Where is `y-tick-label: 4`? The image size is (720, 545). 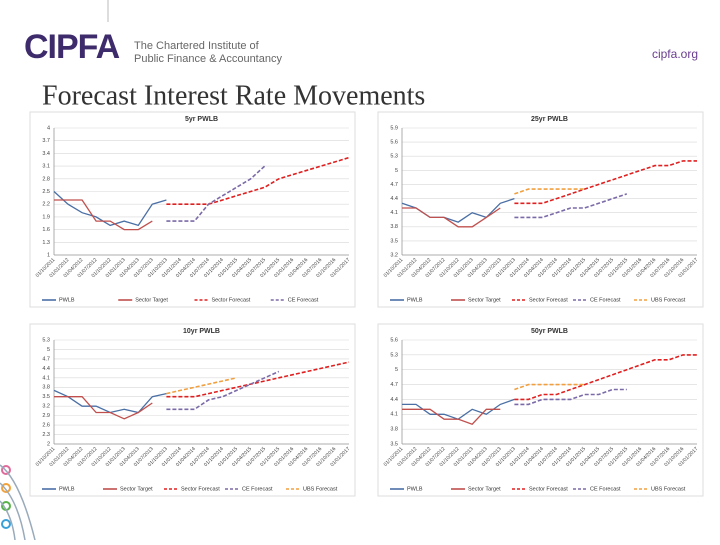 y-tick-label: 4 is located at coordinates (48, 128).